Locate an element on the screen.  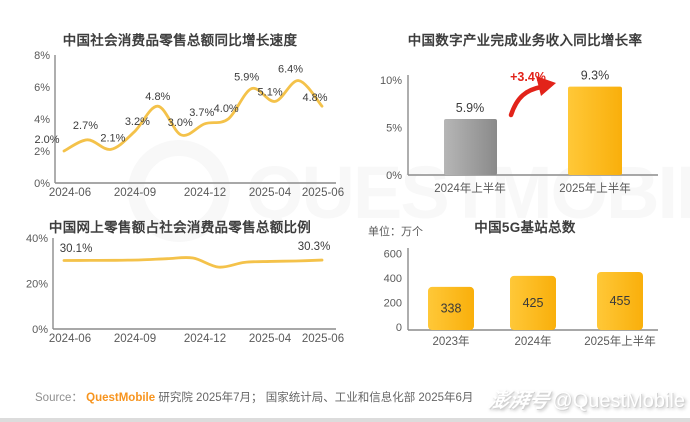
bar-value-label: 425 is located at coordinates (533, 303).